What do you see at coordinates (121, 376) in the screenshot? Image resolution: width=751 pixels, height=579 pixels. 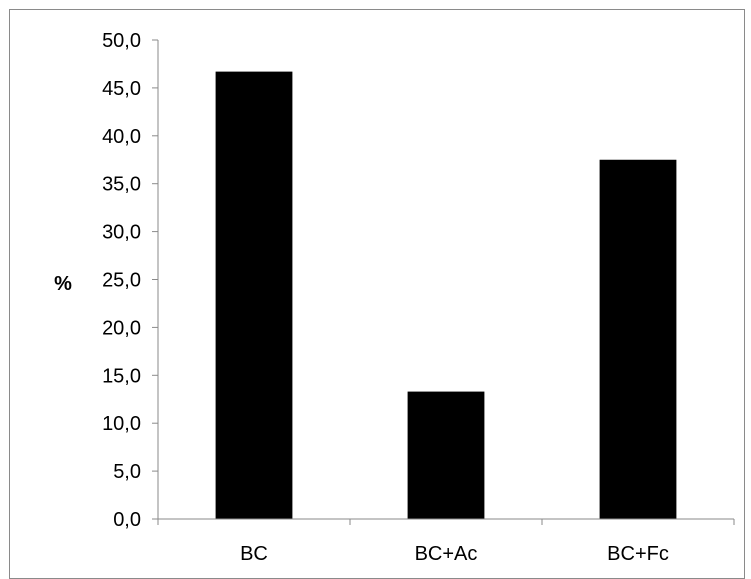 I see `y-tick-label: 15,0` at bounding box center [121, 376].